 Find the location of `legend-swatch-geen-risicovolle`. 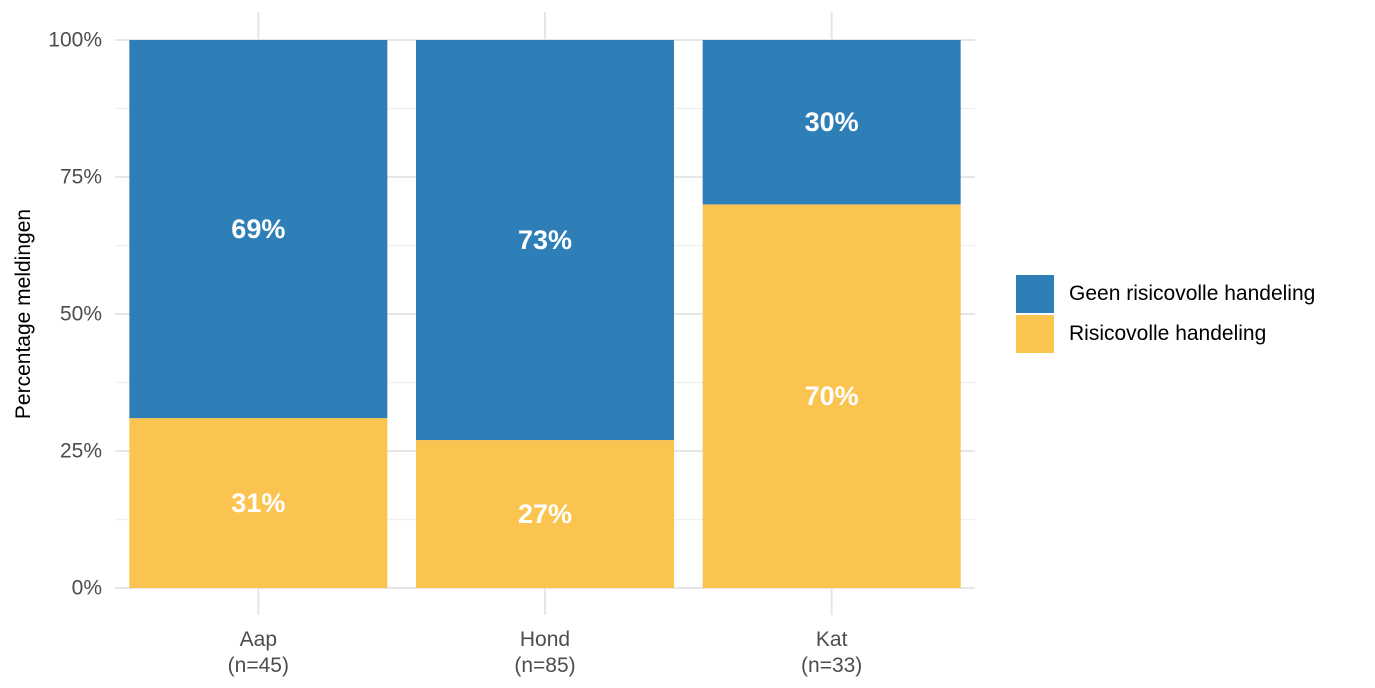

legend-swatch-geen-risicovolle is located at coordinates (1035, 294).